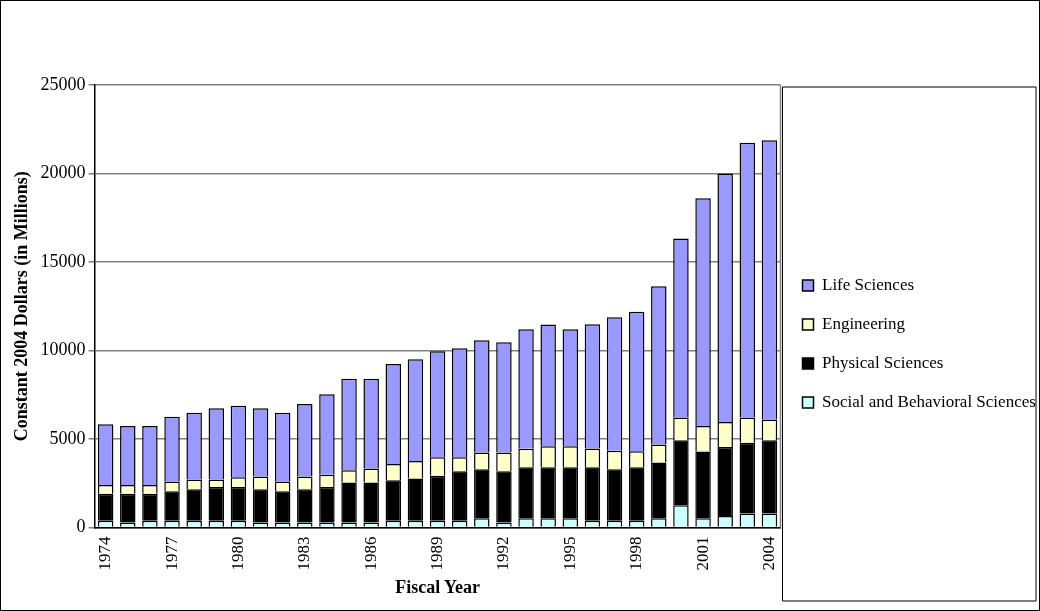  What do you see at coordinates (702, 553) in the screenshot?
I see `x-tick-label: 2001` at bounding box center [702, 553].